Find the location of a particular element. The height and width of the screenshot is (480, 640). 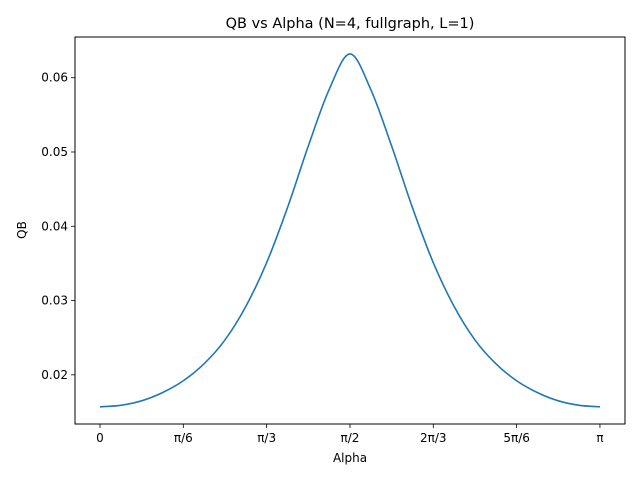

x-tick-label: π/6 is located at coordinates (183, 438).